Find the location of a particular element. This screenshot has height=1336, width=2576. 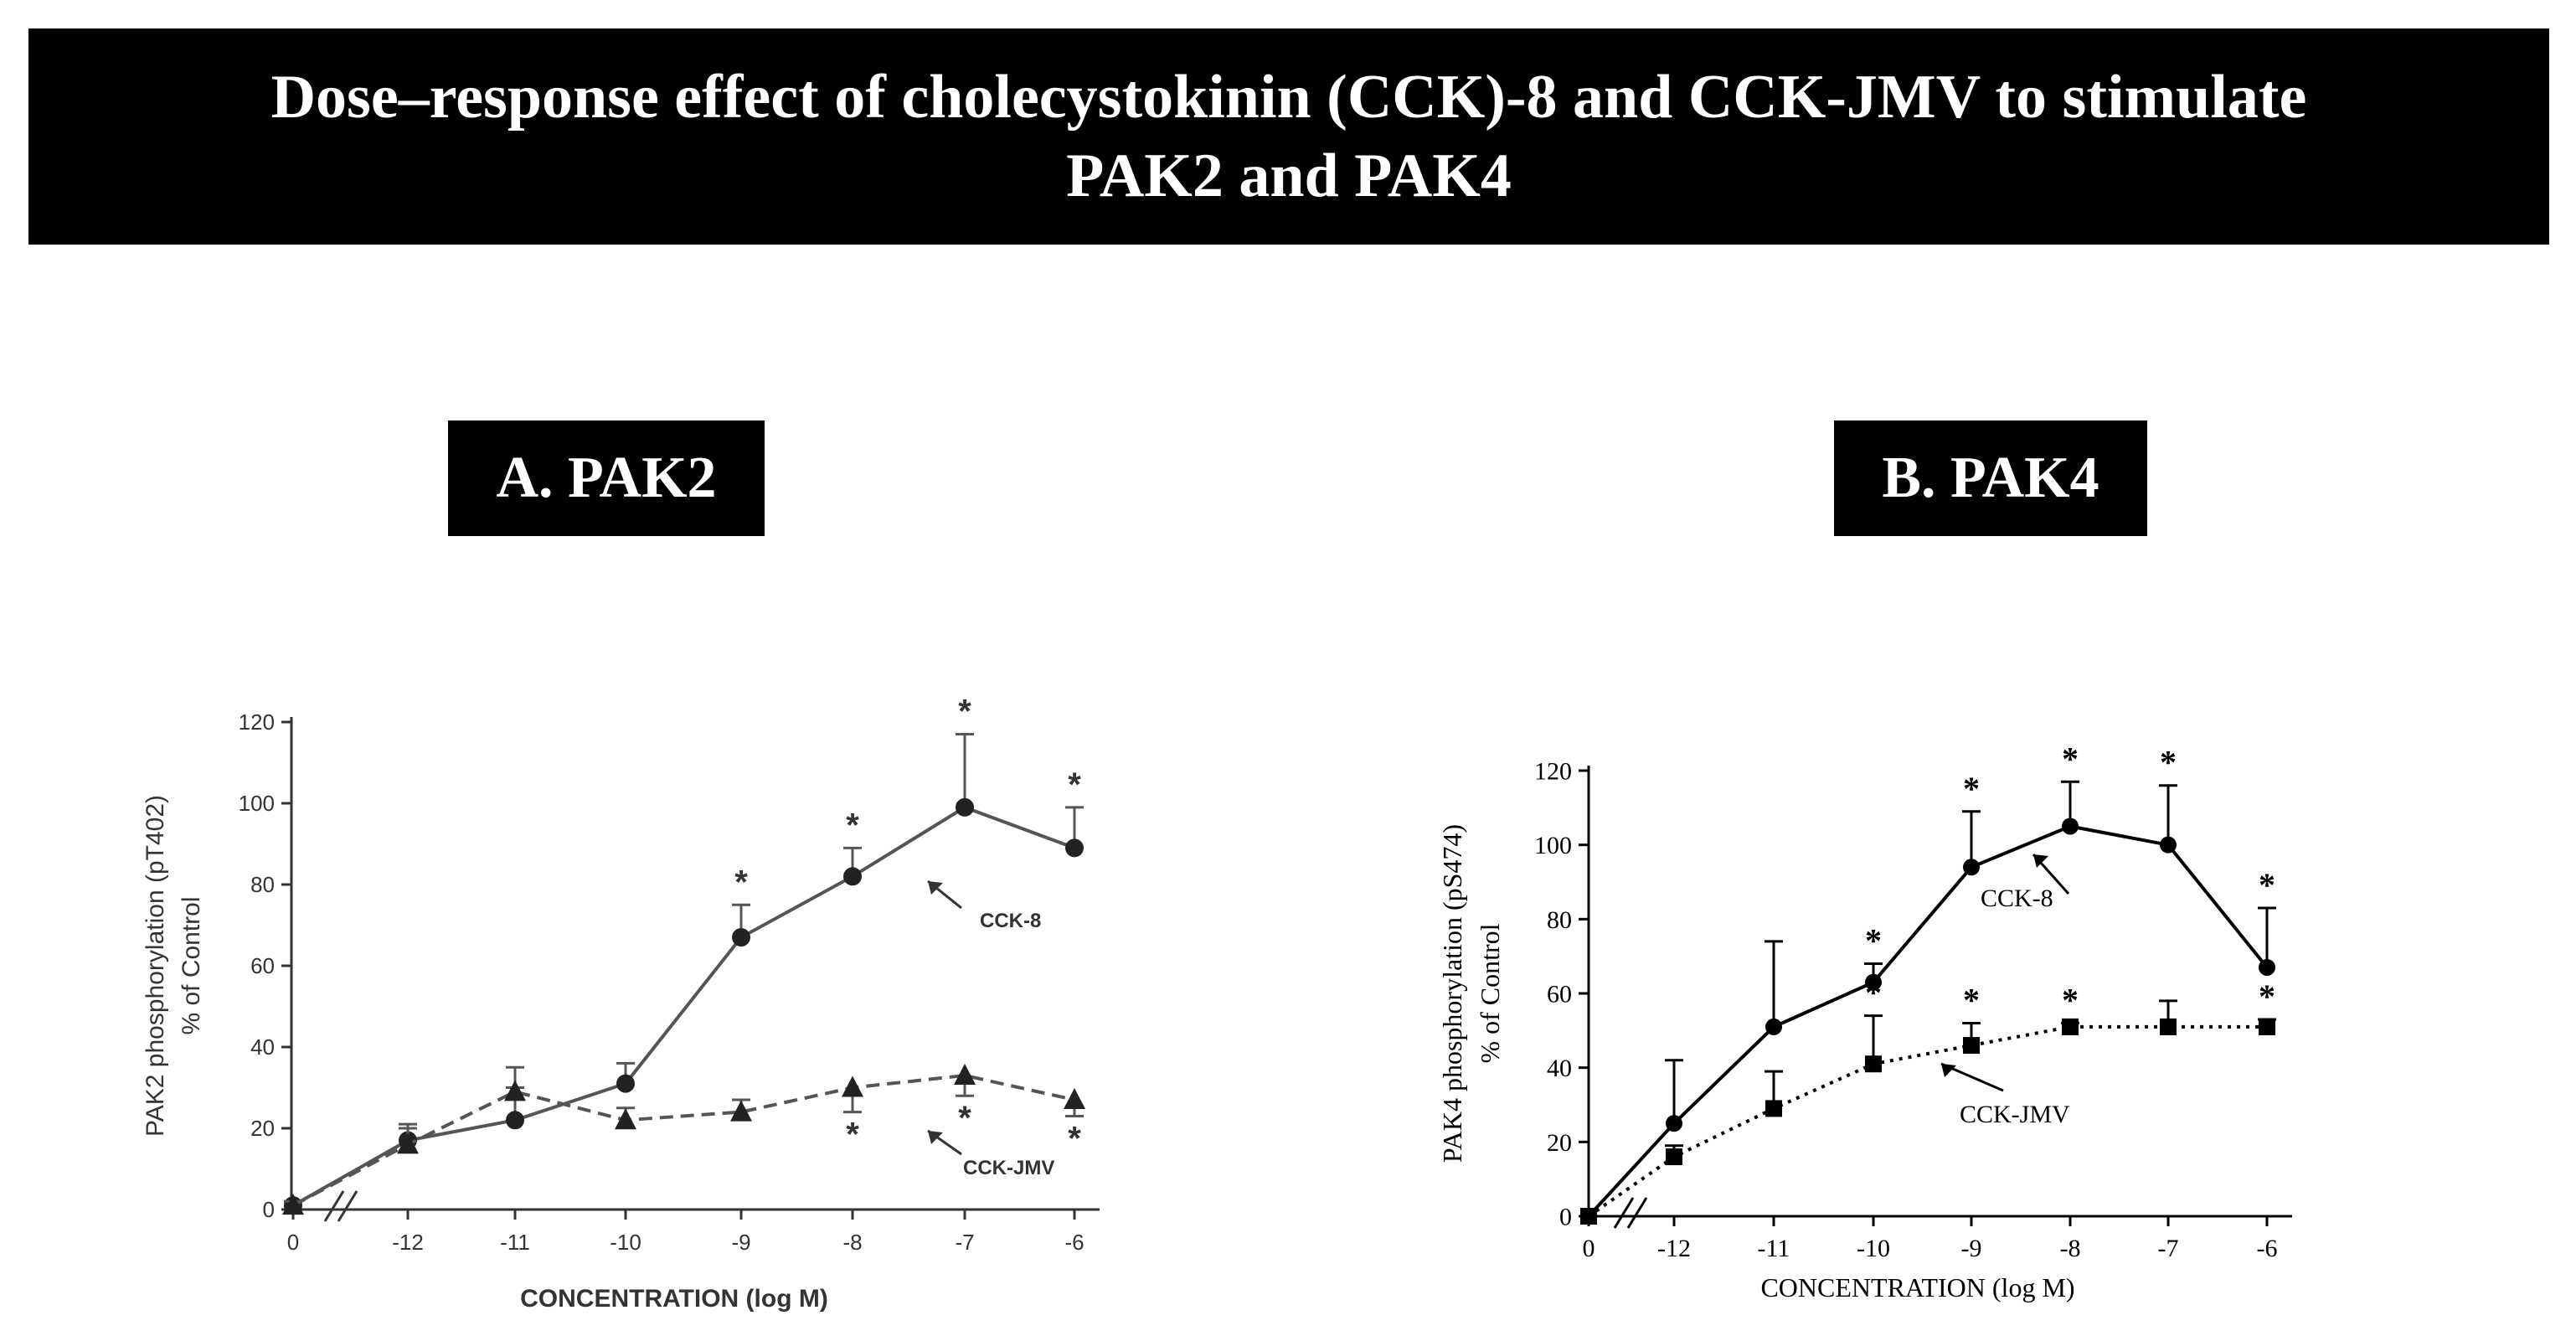

cck8-label: CCK-8 is located at coordinates (1010, 921).